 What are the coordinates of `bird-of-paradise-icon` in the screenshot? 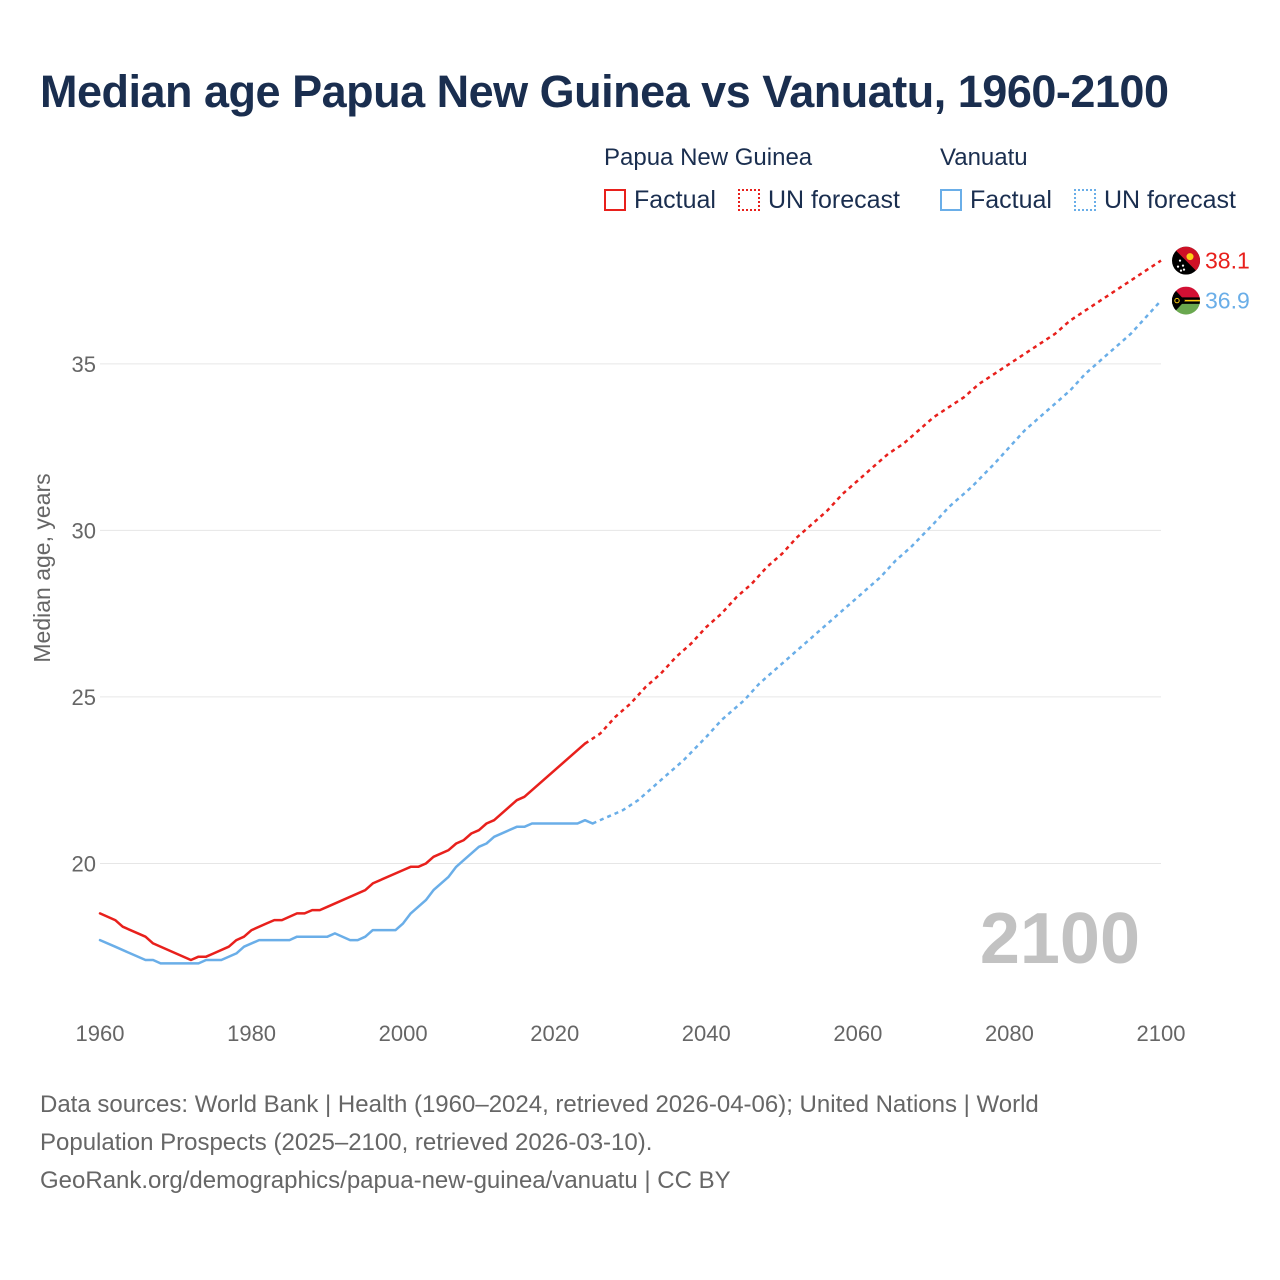 It's located at (1190, 257).